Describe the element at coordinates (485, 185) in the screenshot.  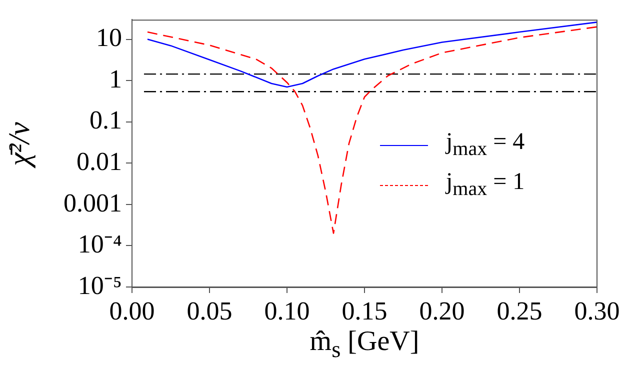
I see `legend-label: j$_{max}$ = 1` at that location.